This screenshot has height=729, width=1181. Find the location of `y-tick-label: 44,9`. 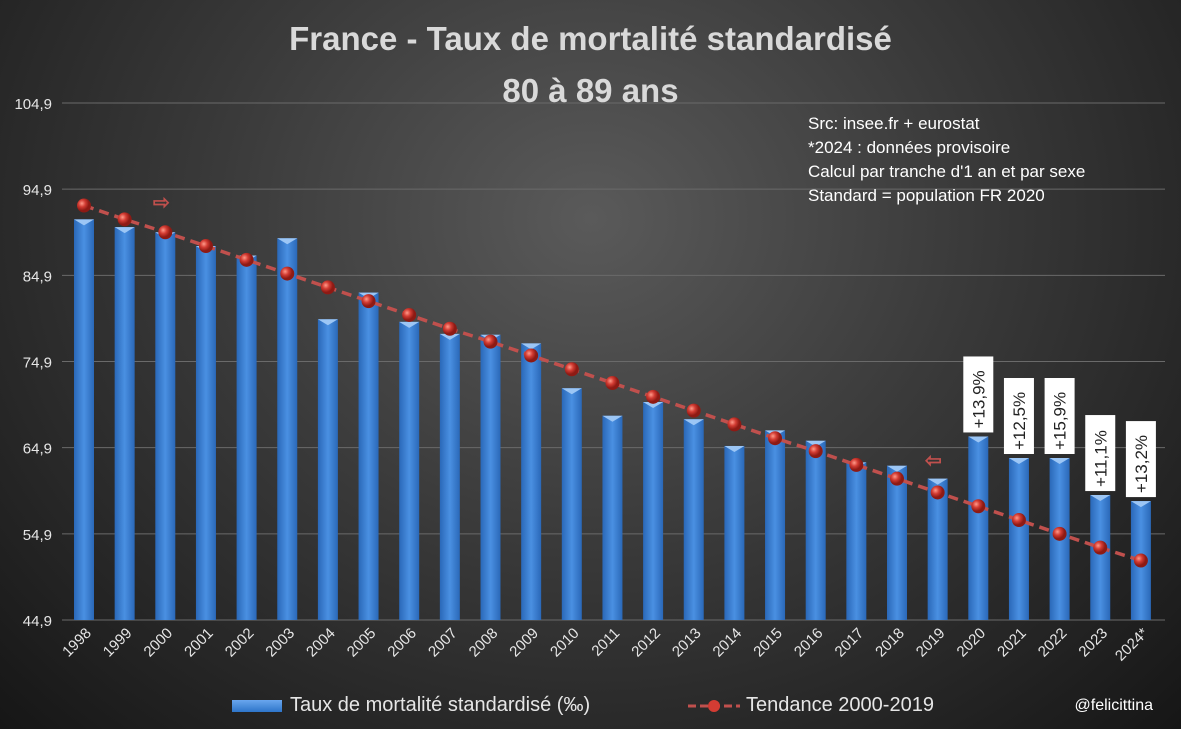

y-tick-label: 44,9 is located at coordinates (37, 621).